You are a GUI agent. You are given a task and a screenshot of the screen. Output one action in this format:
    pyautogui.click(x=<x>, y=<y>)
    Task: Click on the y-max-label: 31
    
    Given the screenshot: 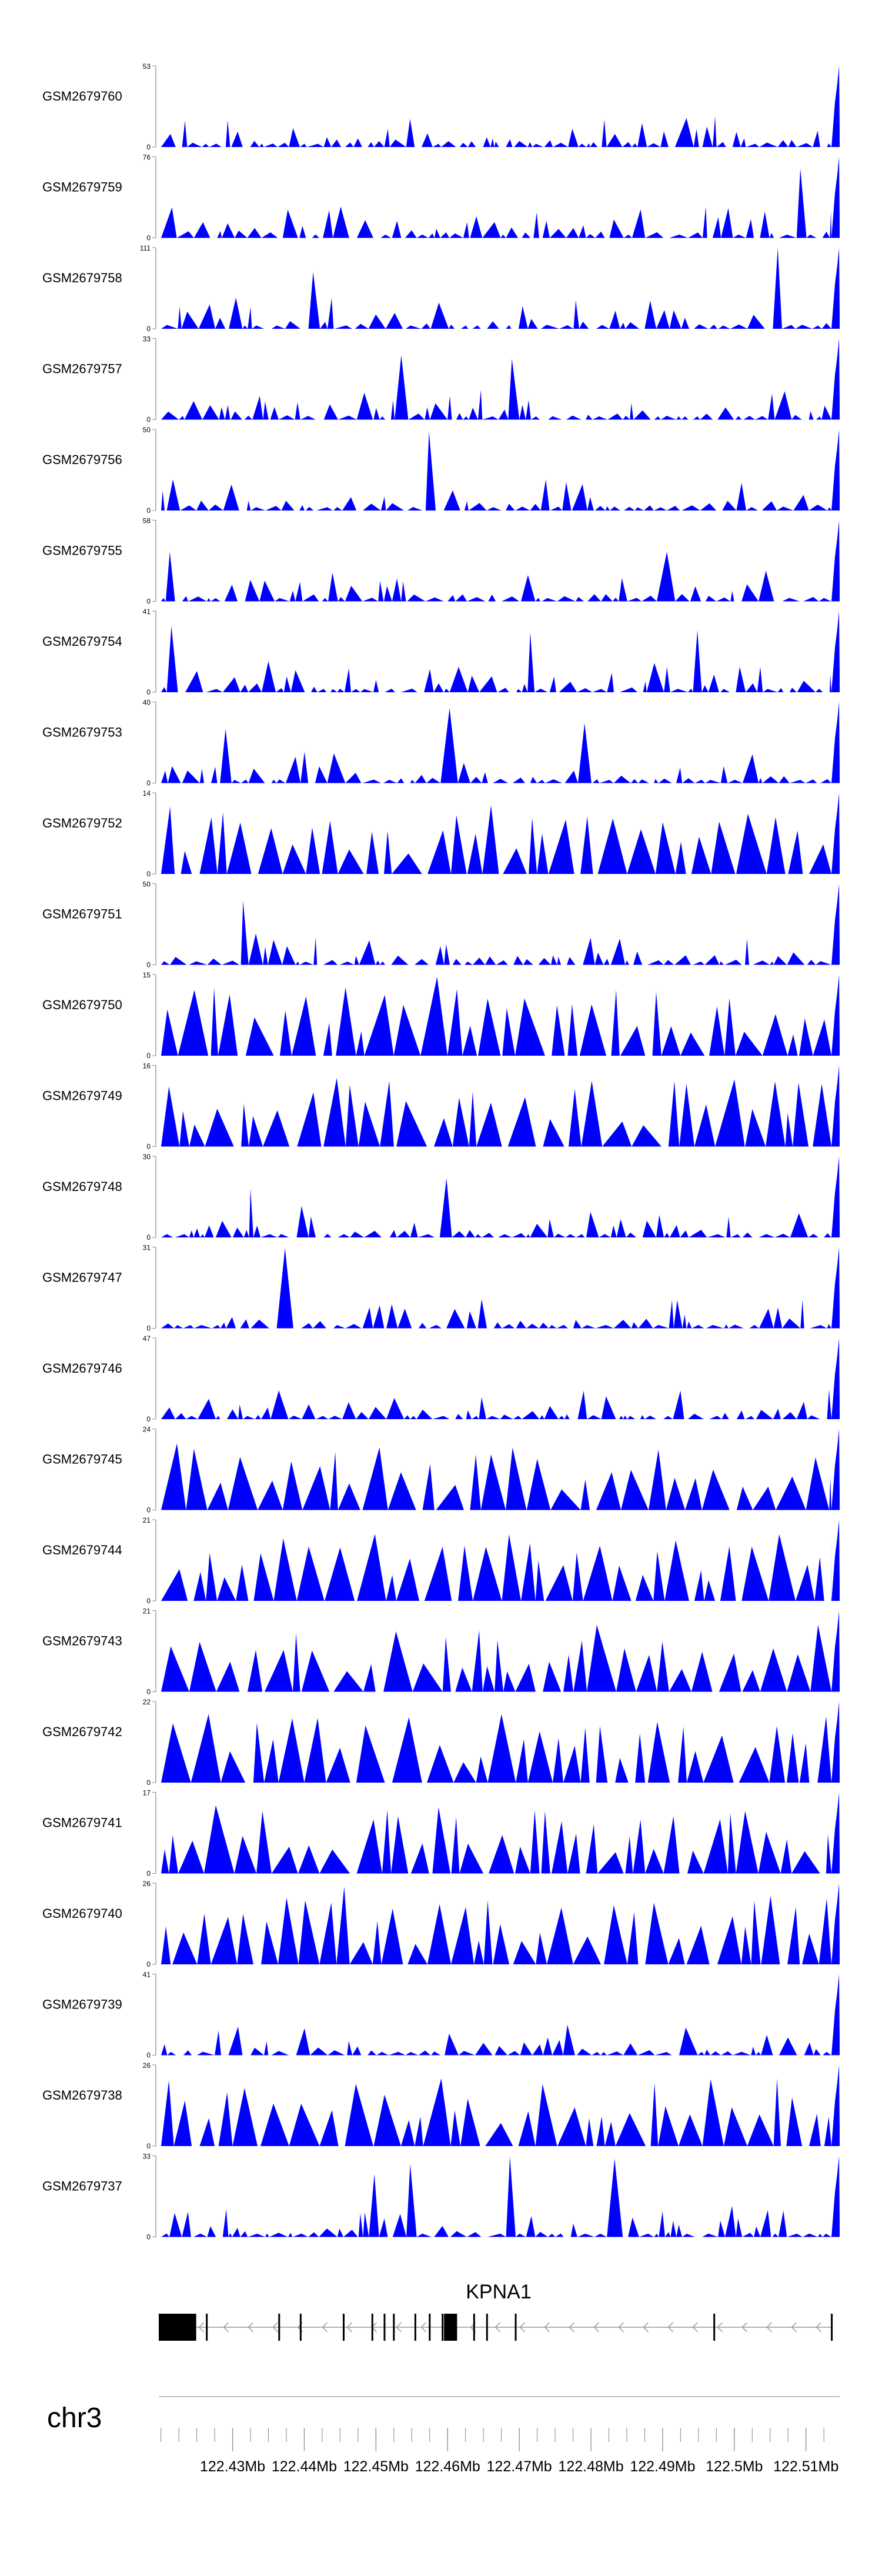 What is the action you would take?
    pyautogui.click(x=147, y=1248)
    